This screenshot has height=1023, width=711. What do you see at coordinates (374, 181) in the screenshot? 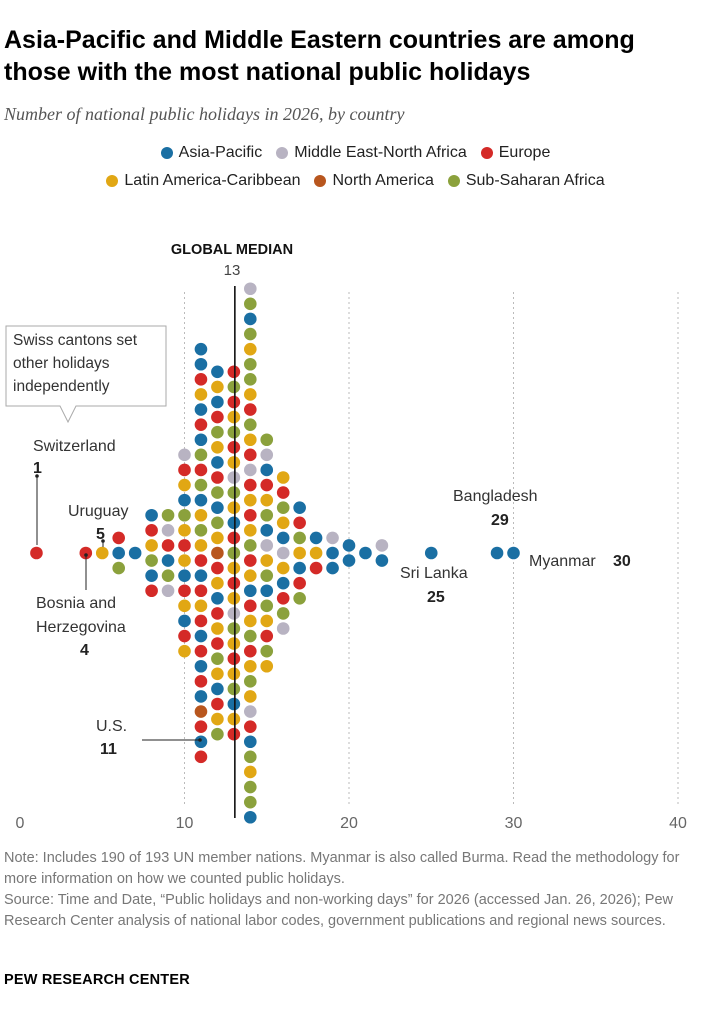
I see `legend-item-north-america: North America` at bounding box center [374, 181].